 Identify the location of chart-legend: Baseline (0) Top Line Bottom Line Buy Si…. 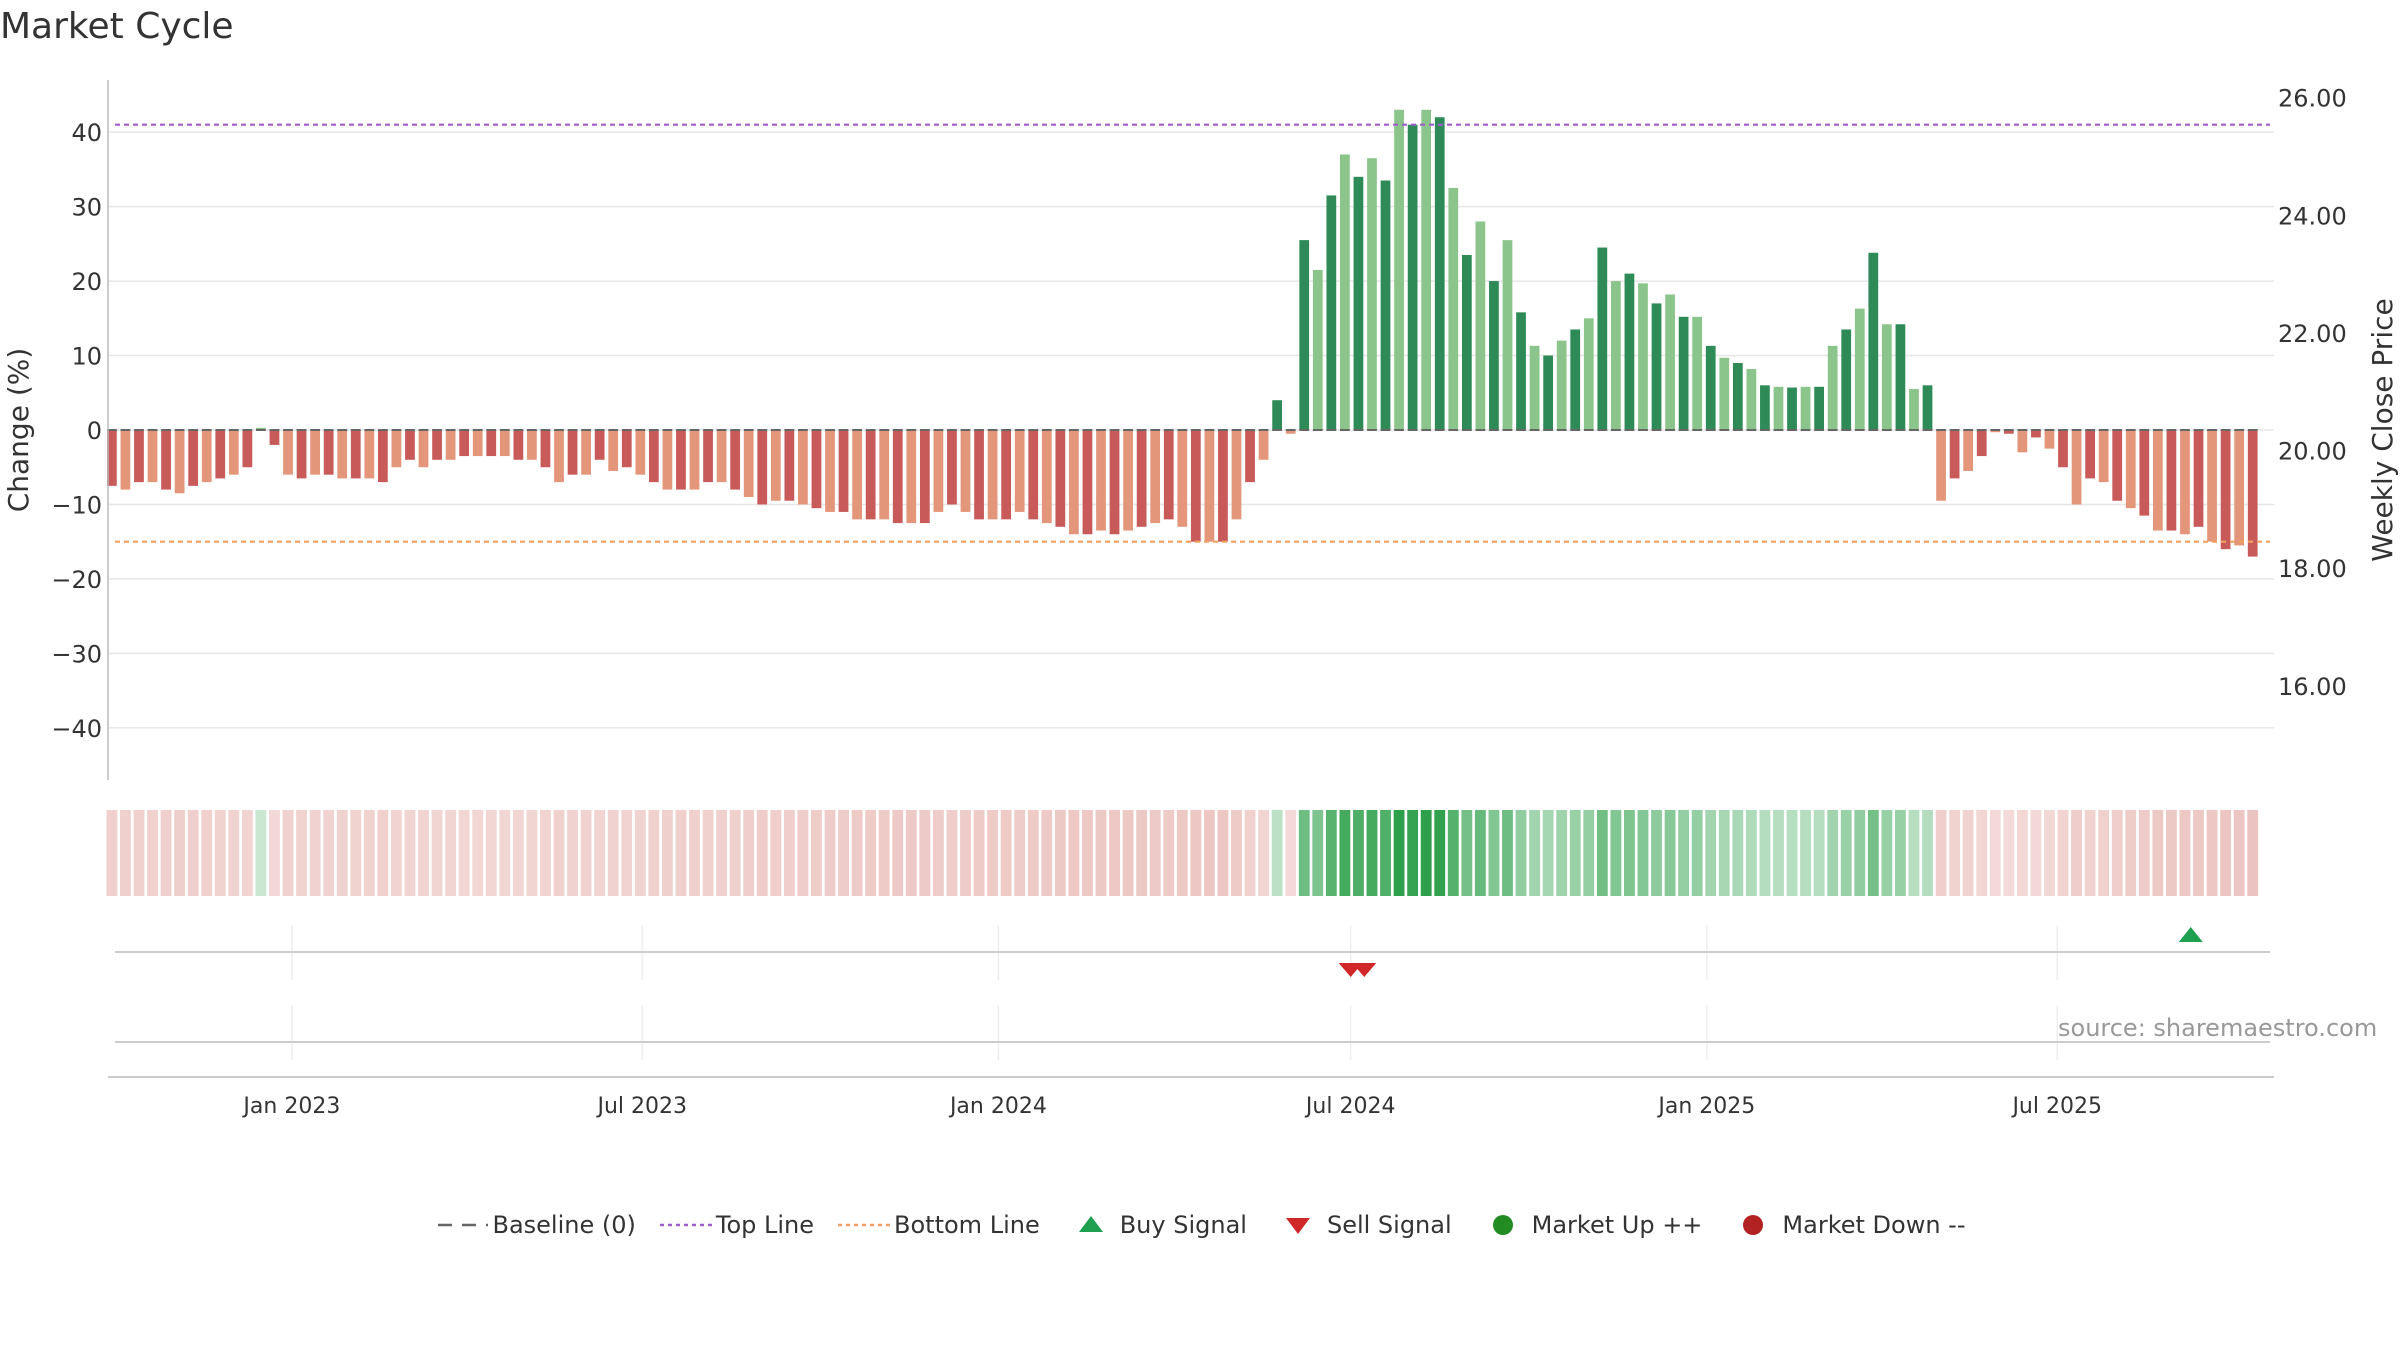
(1200, 1225).